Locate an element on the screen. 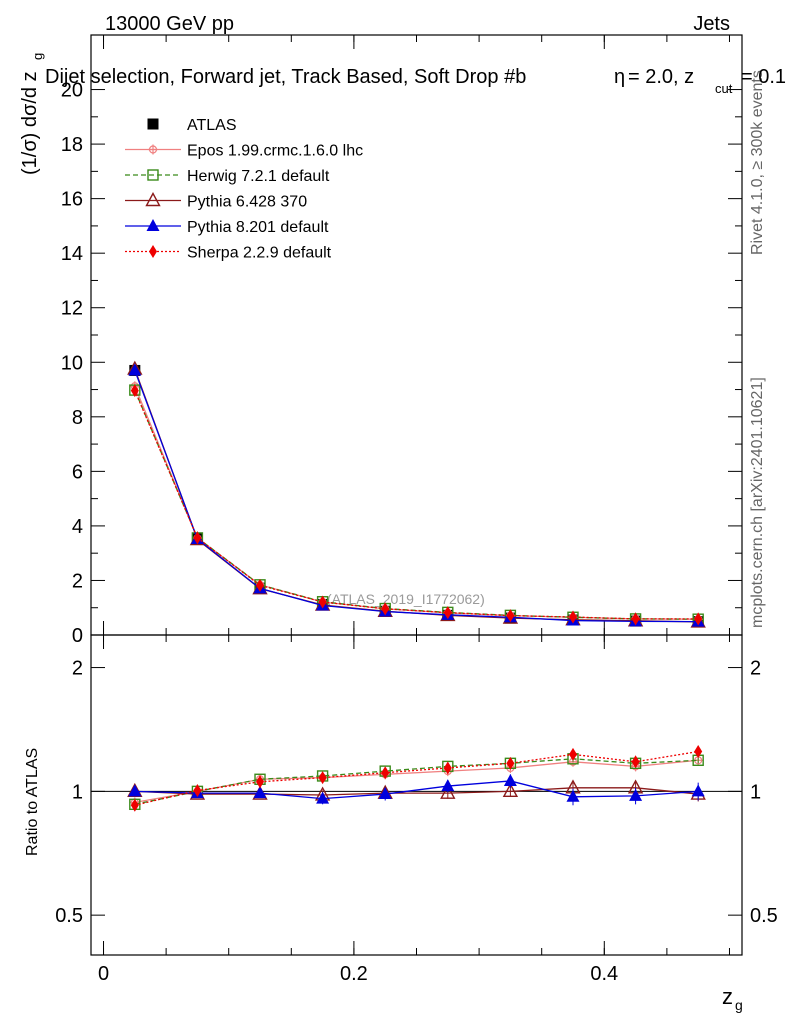 The image size is (786, 1024). main-ytick-label: 12 is located at coordinates (72, 309).